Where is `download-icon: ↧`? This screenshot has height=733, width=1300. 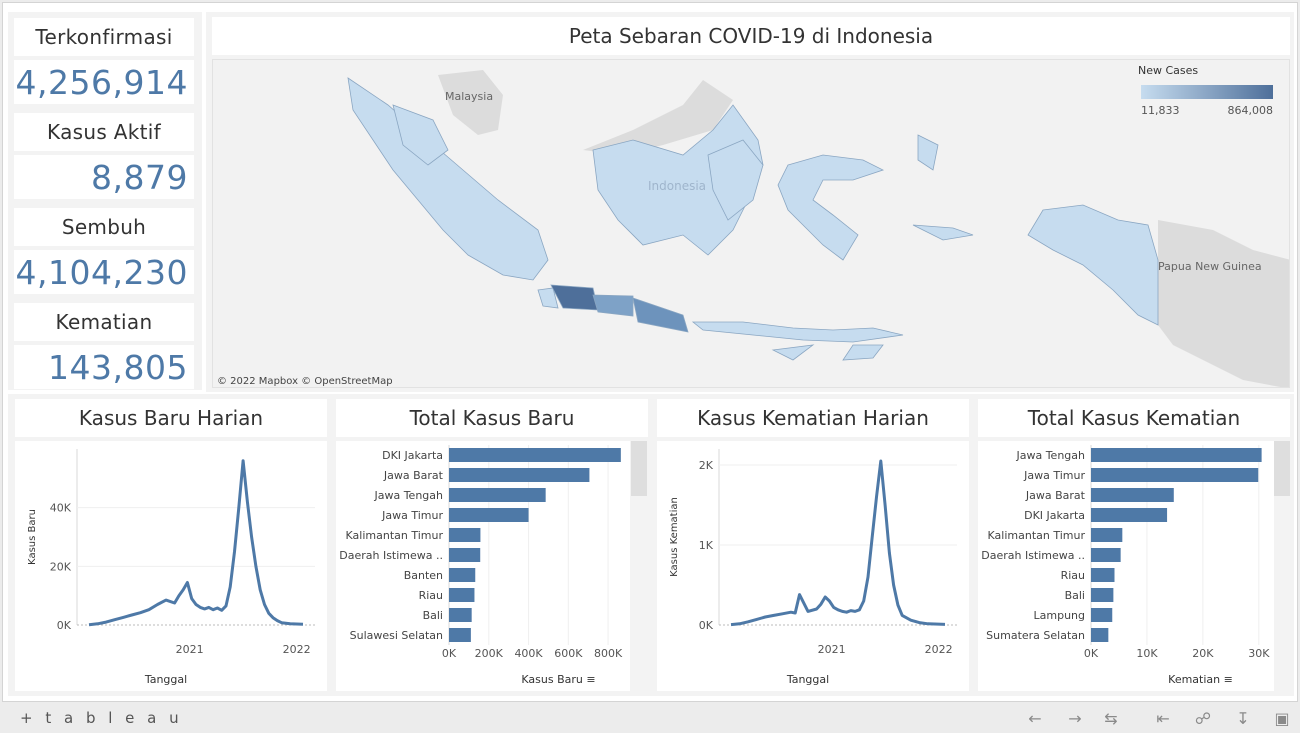
download-icon: ↧ is located at coordinates (1243, 718).